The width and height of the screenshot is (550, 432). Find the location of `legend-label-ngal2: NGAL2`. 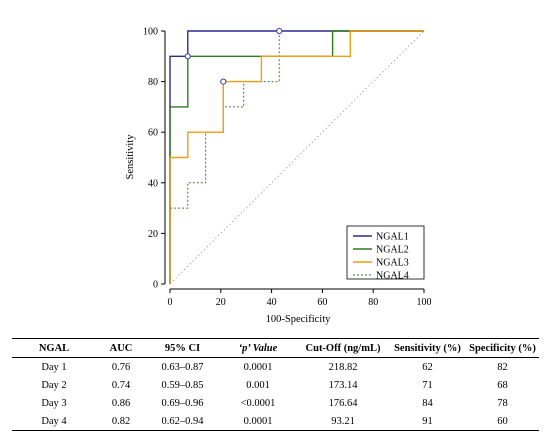

legend-label-ngal2: NGAL2 is located at coordinates (392, 250).